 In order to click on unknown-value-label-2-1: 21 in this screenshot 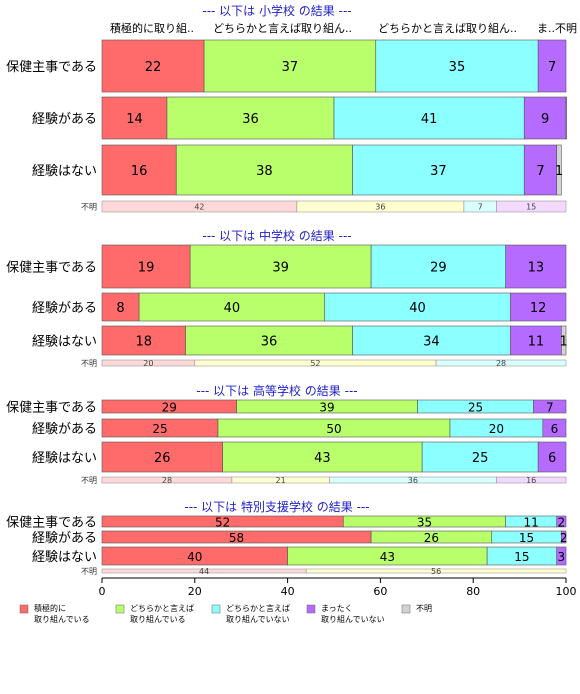, I will do `click(281, 480)`.